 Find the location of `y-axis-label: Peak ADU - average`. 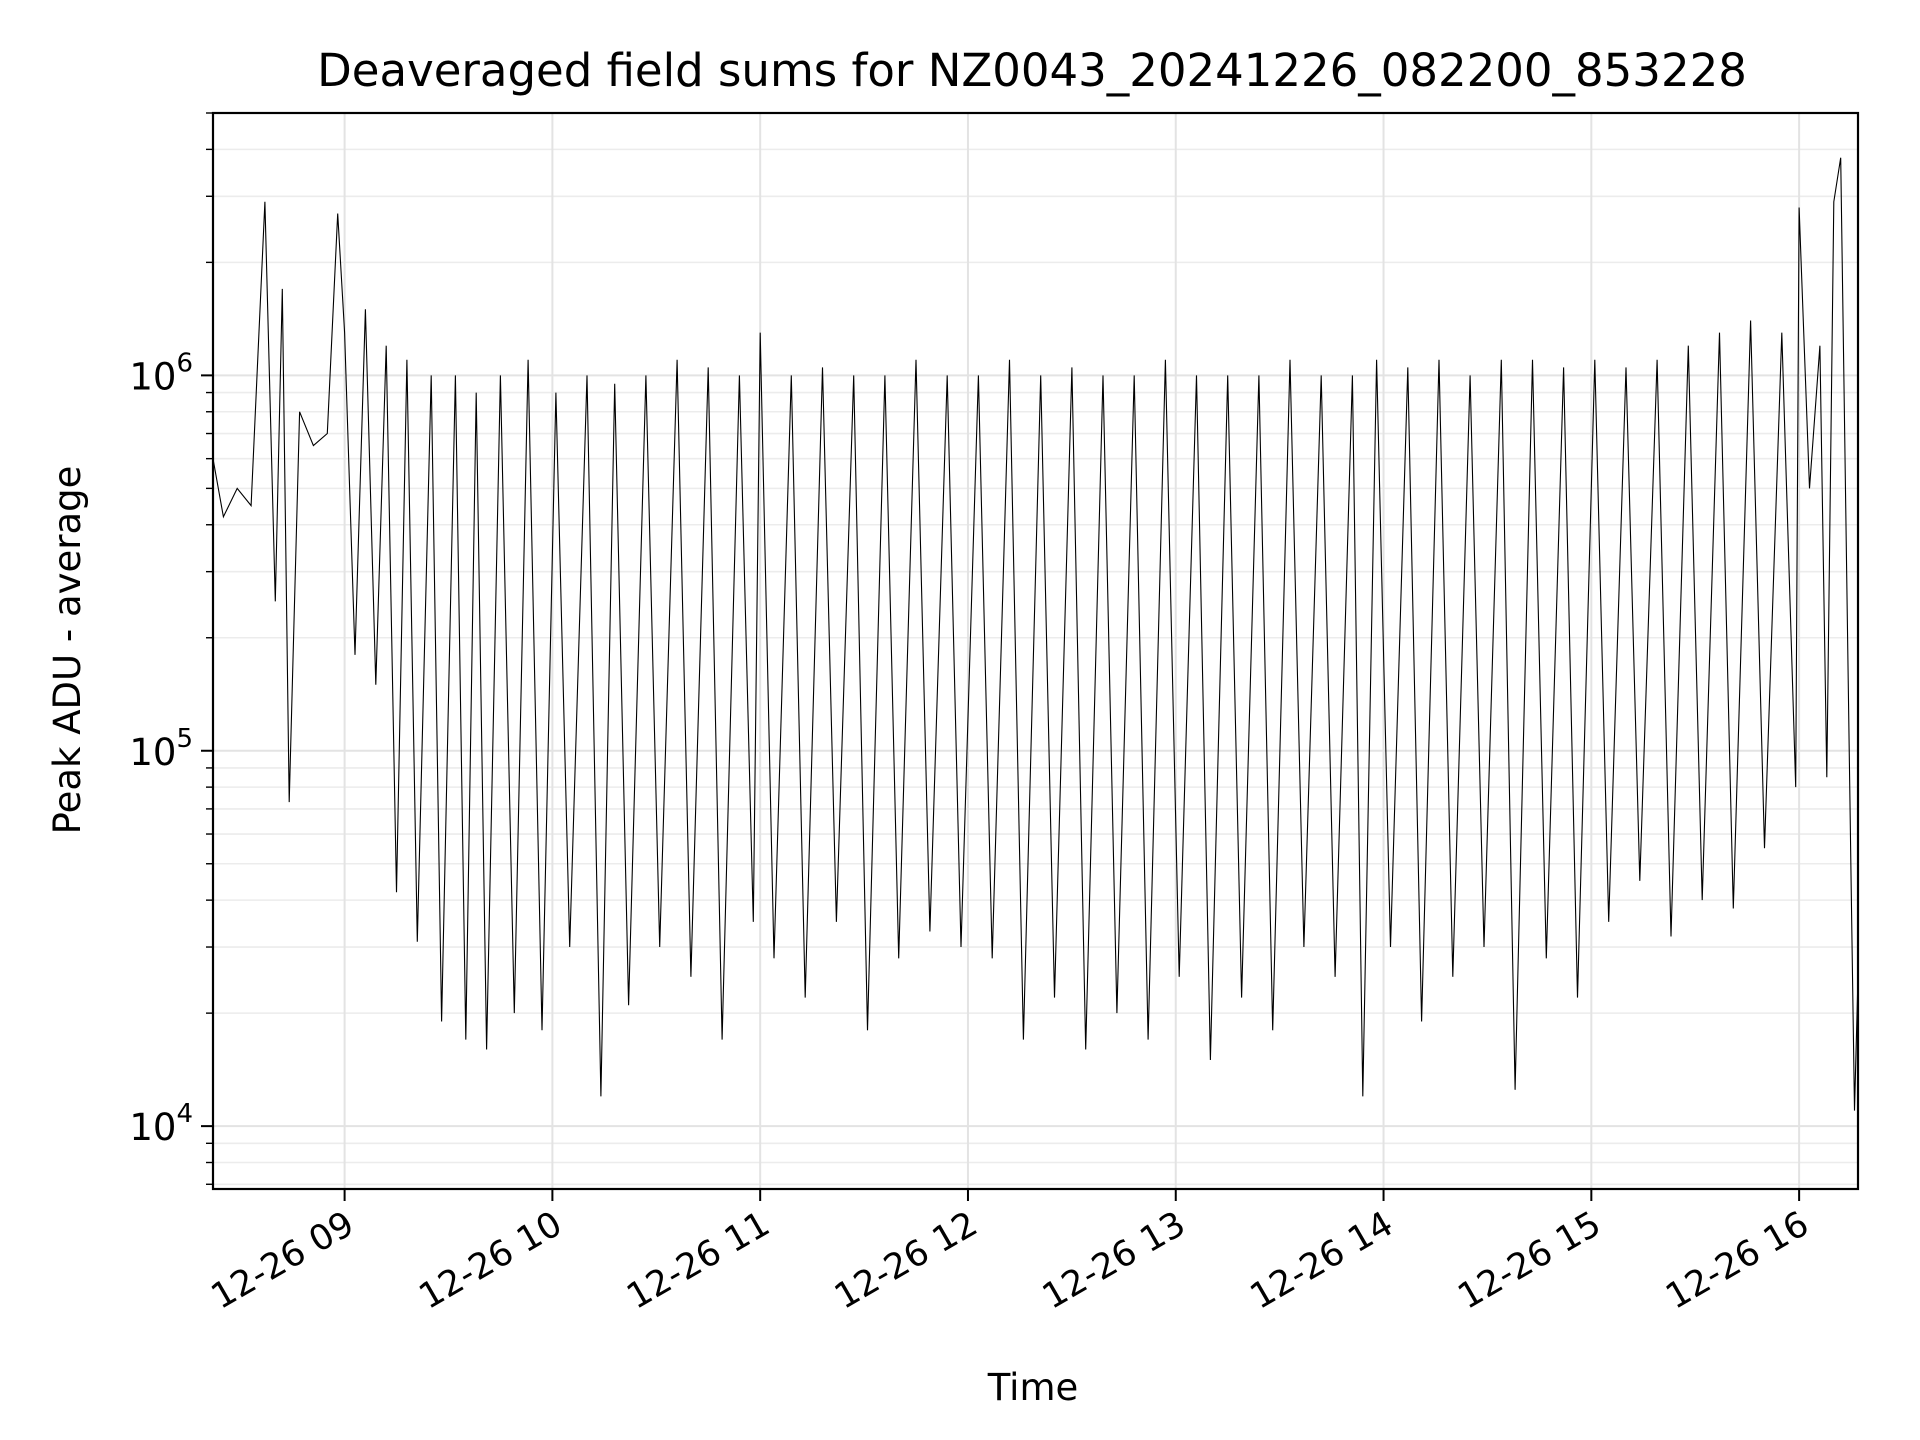

y-axis-label: Peak ADU - average is located at coordinates (67, 650).